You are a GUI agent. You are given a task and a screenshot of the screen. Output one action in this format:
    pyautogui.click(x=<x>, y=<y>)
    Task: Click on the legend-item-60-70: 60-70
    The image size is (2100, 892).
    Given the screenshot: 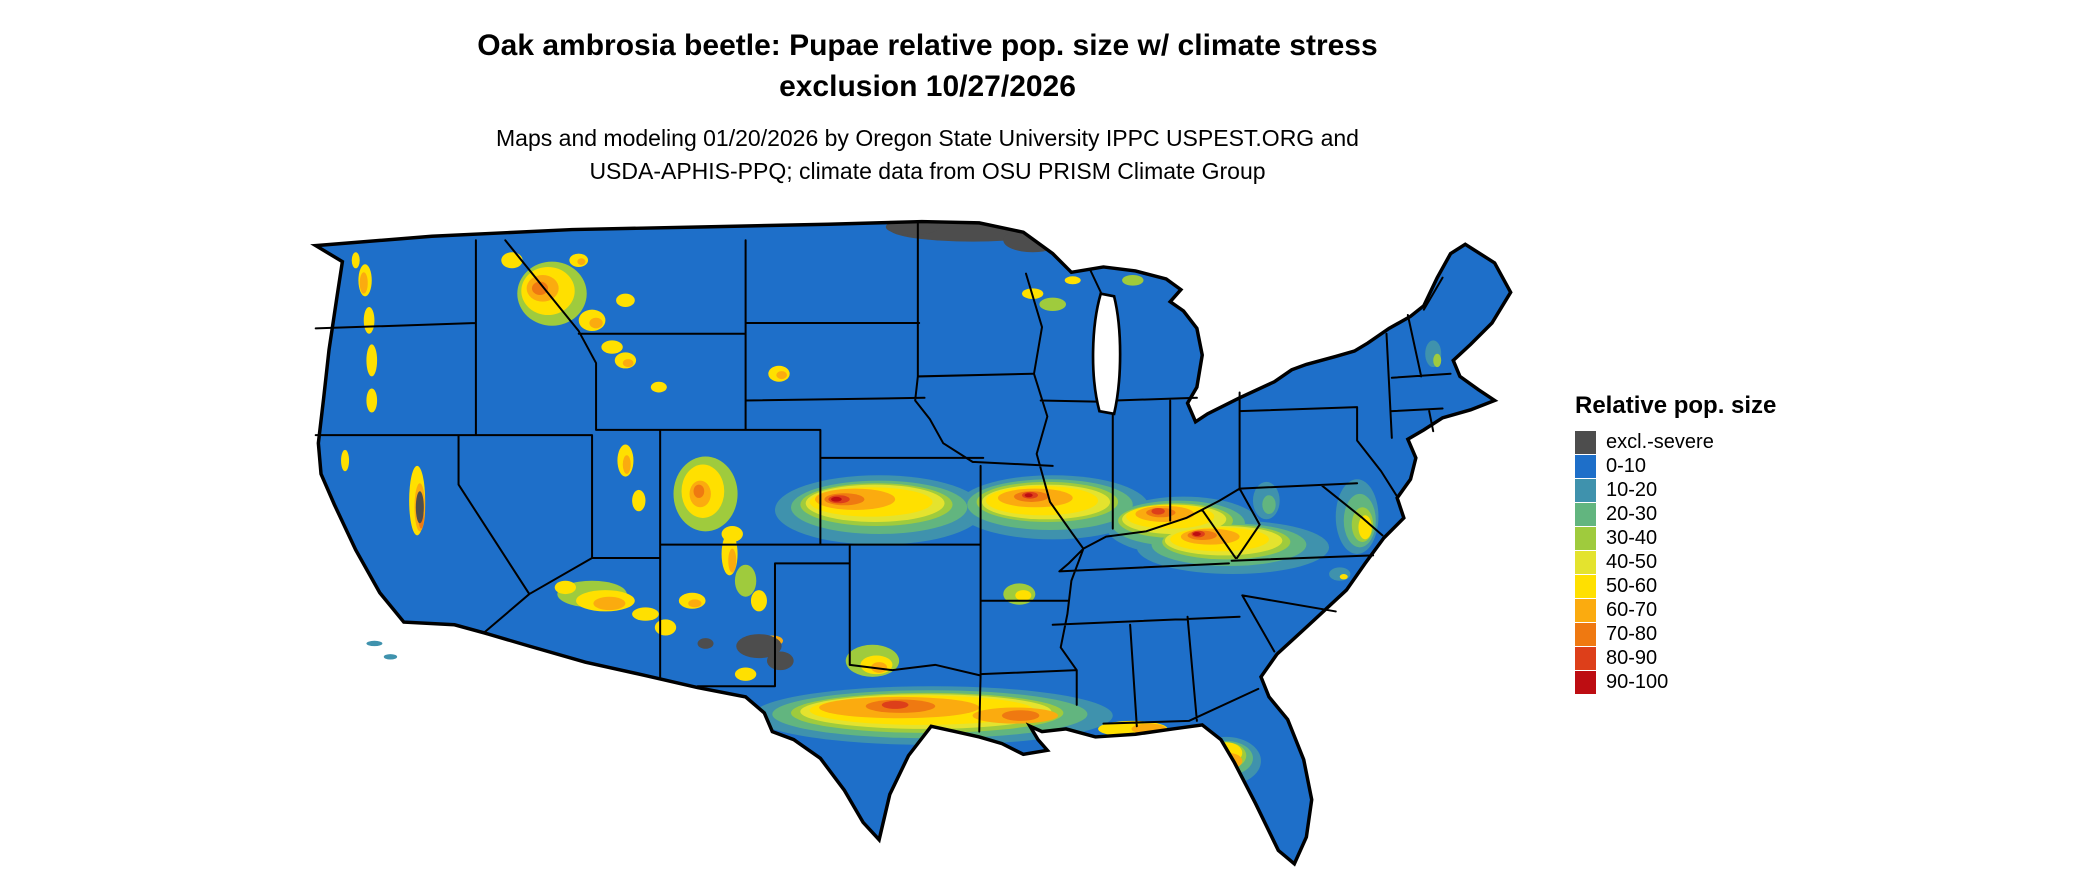 What is the action you would take?
    pyautogui.click(x=1725, y=610)
    